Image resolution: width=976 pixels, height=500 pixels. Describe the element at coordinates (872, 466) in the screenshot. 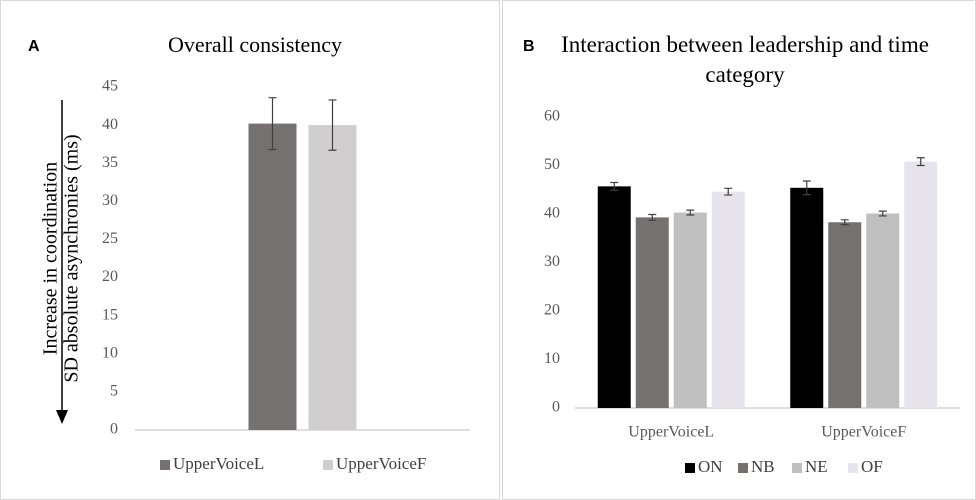

I see `legend-label: OF` at that location.